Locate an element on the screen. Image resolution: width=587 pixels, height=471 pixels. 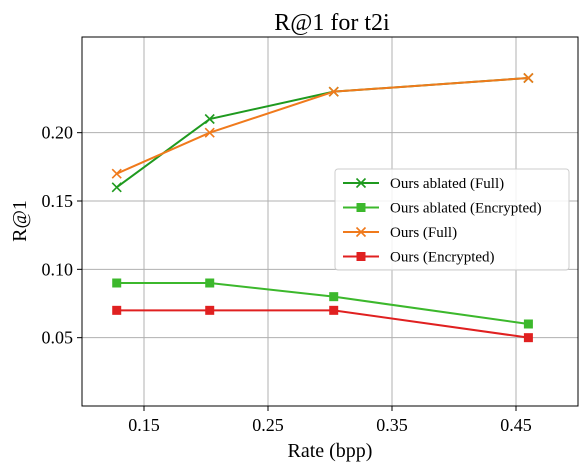
legend-item: Ours ablated (Encrypted) is located at coordinates (442, 209).